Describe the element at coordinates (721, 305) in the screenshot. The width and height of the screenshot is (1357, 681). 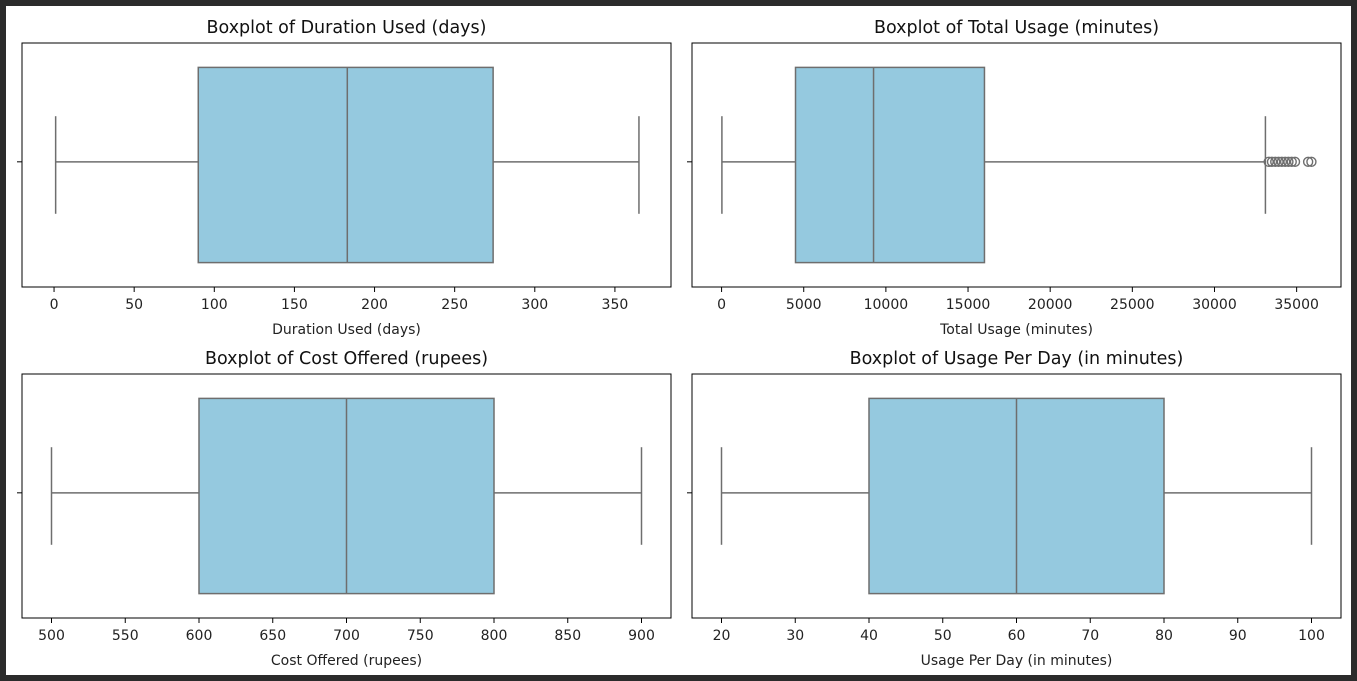
I see `x-tick-label-total-usage-0: 0` at that location.